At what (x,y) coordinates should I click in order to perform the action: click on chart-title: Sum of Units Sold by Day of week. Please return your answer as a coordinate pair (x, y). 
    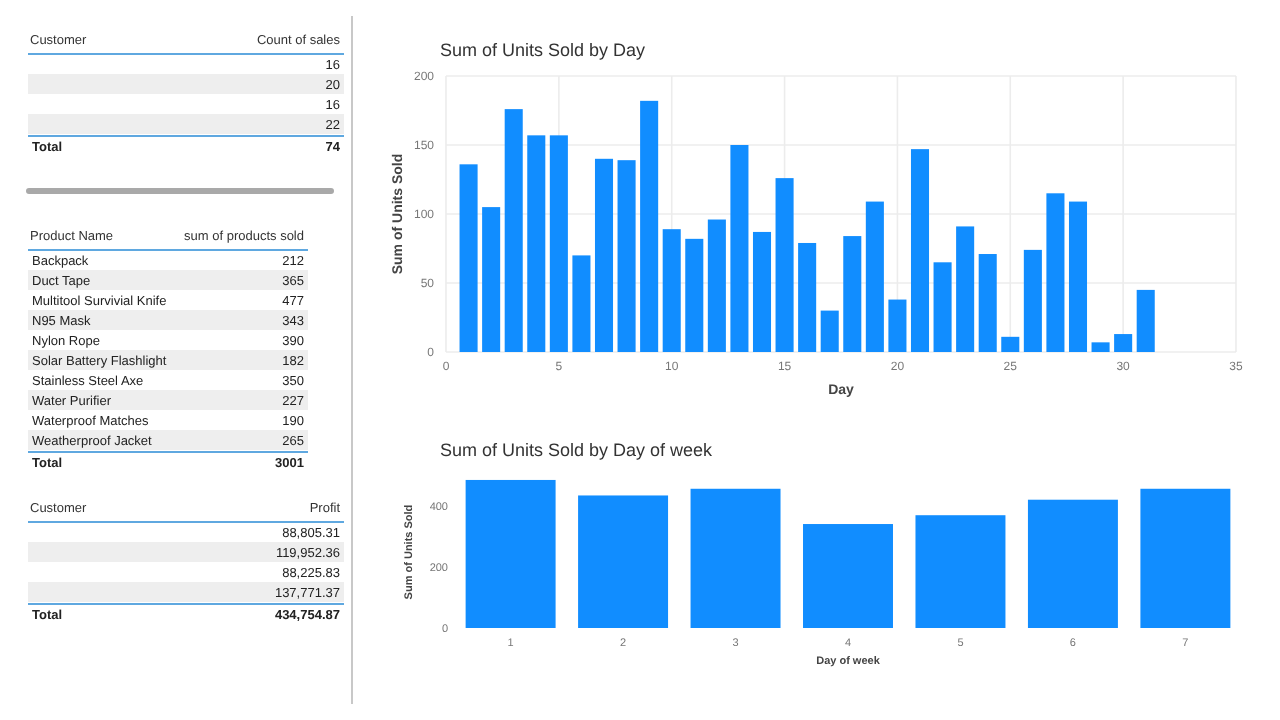
    Looking at the image, I should click on (577, 450).